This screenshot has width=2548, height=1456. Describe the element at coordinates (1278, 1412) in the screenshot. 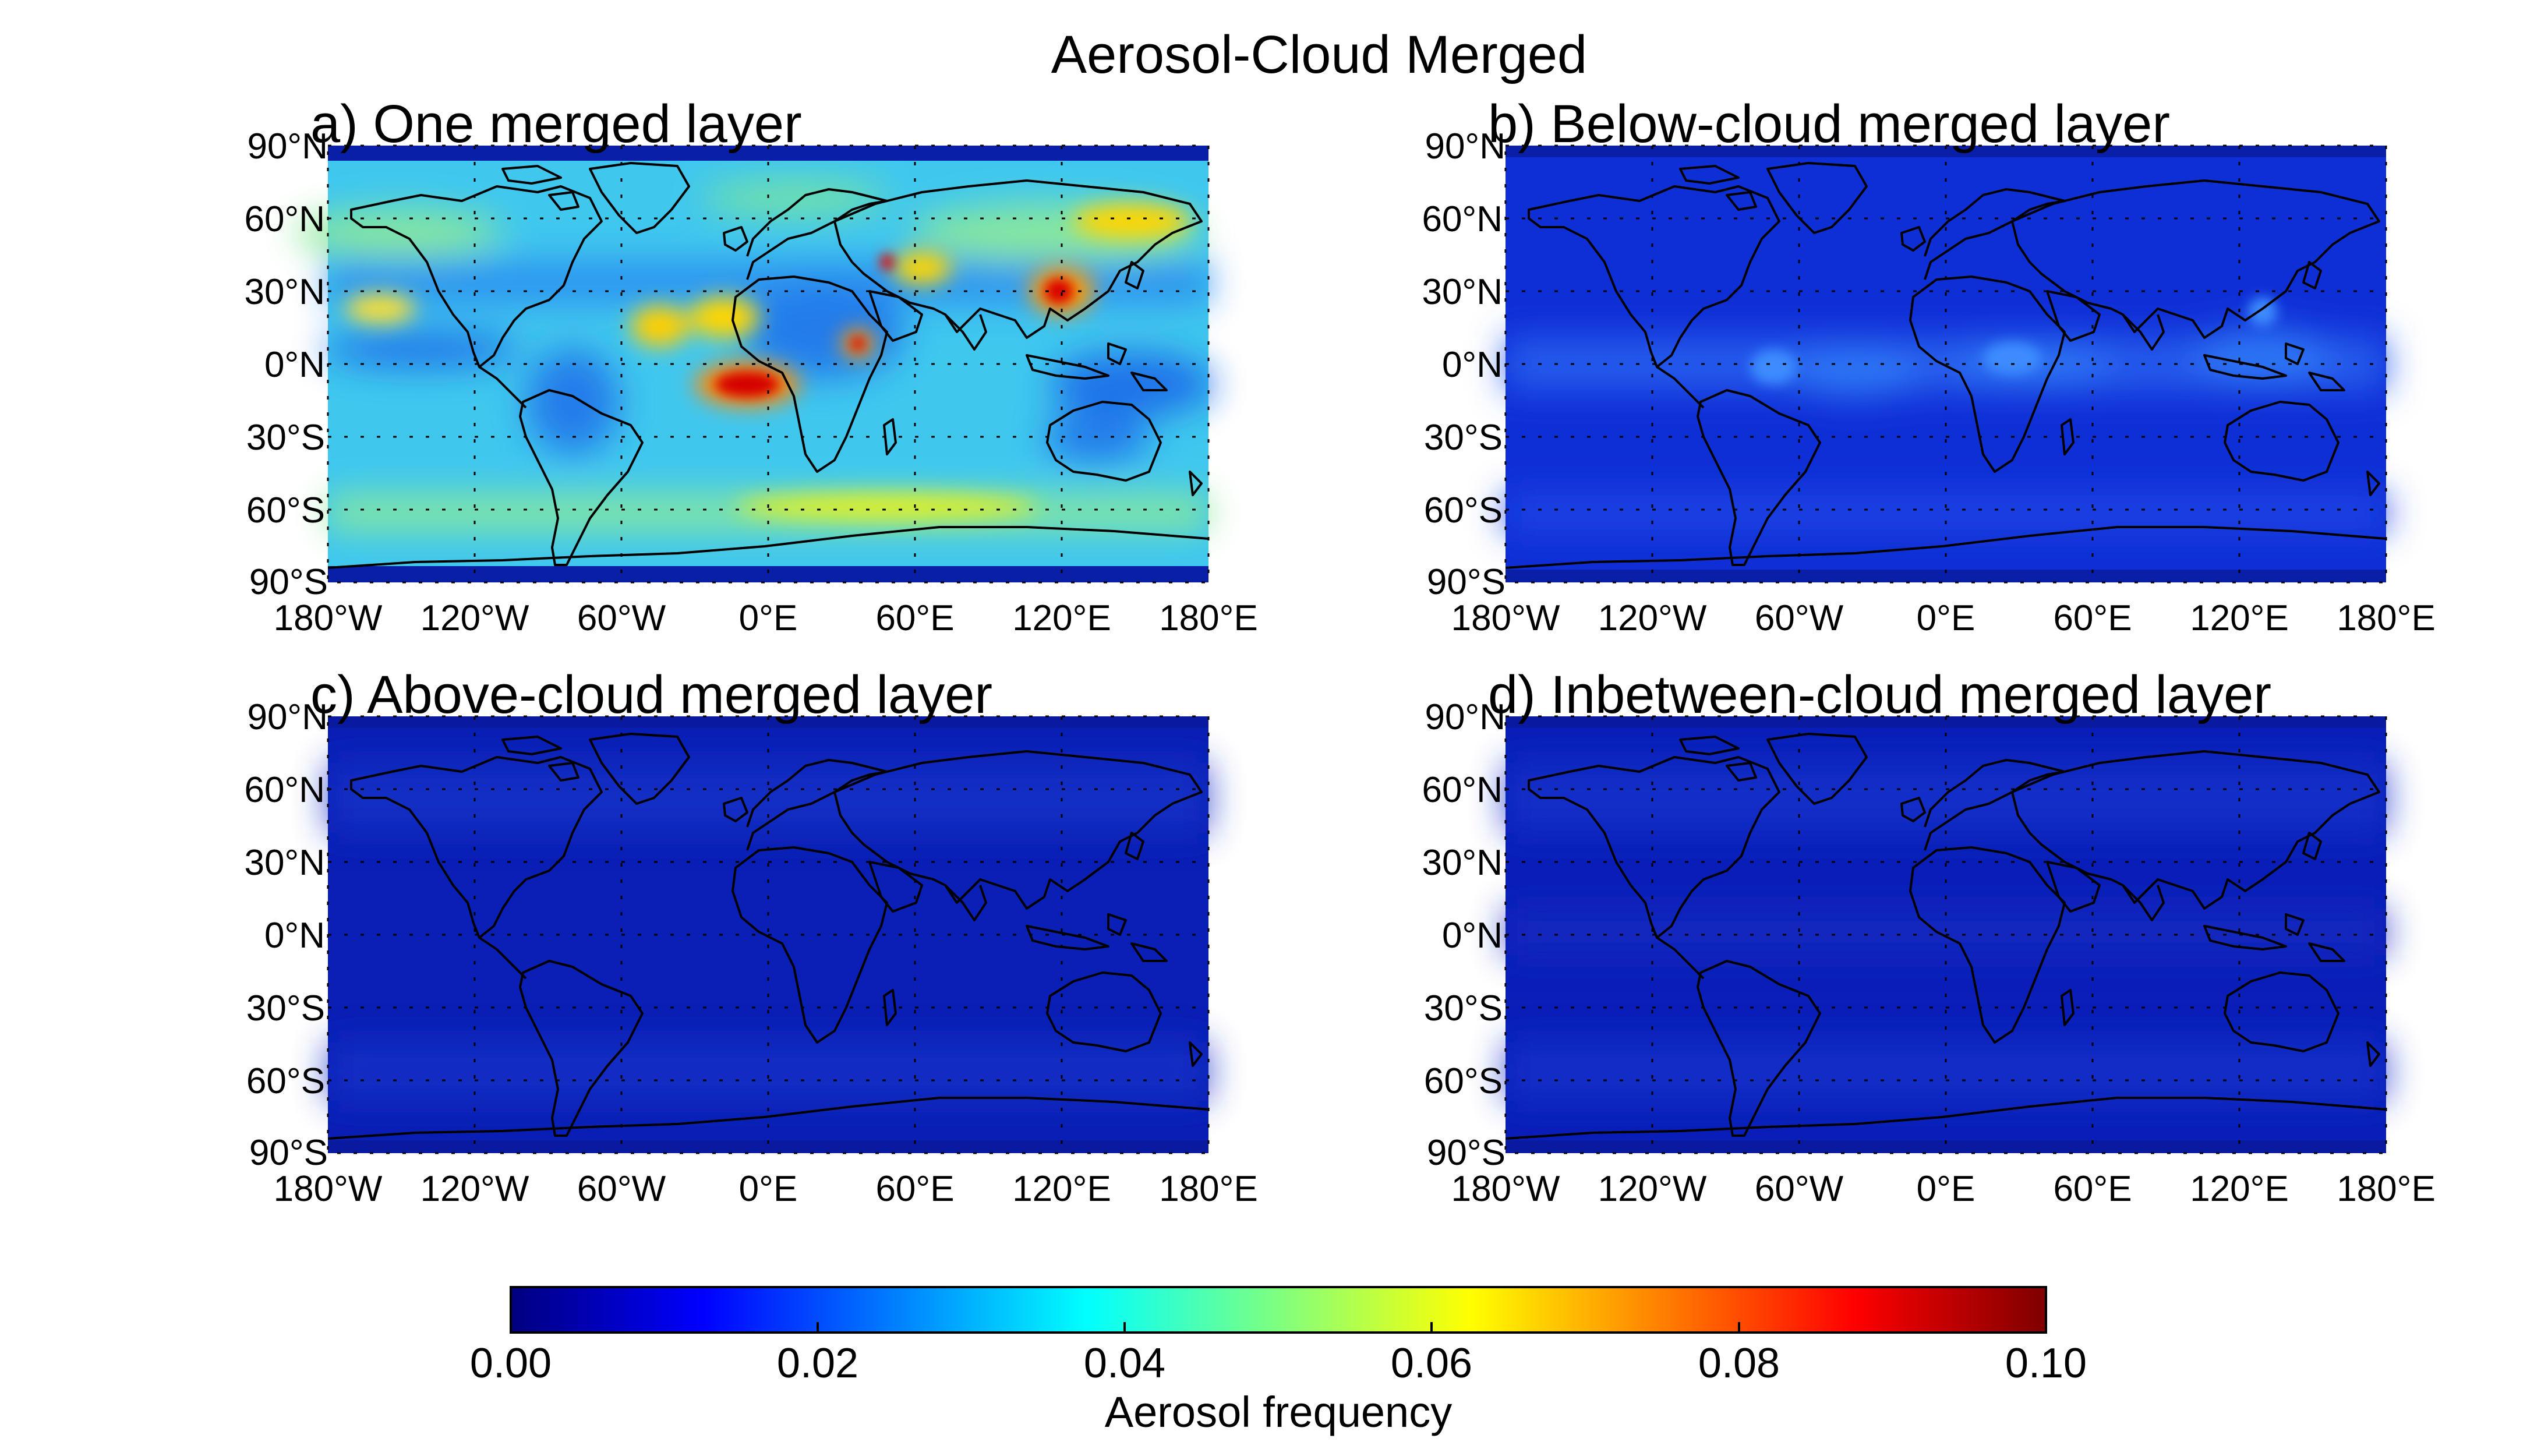

I see `colorbar-label: Aerosol frequency` at that location.